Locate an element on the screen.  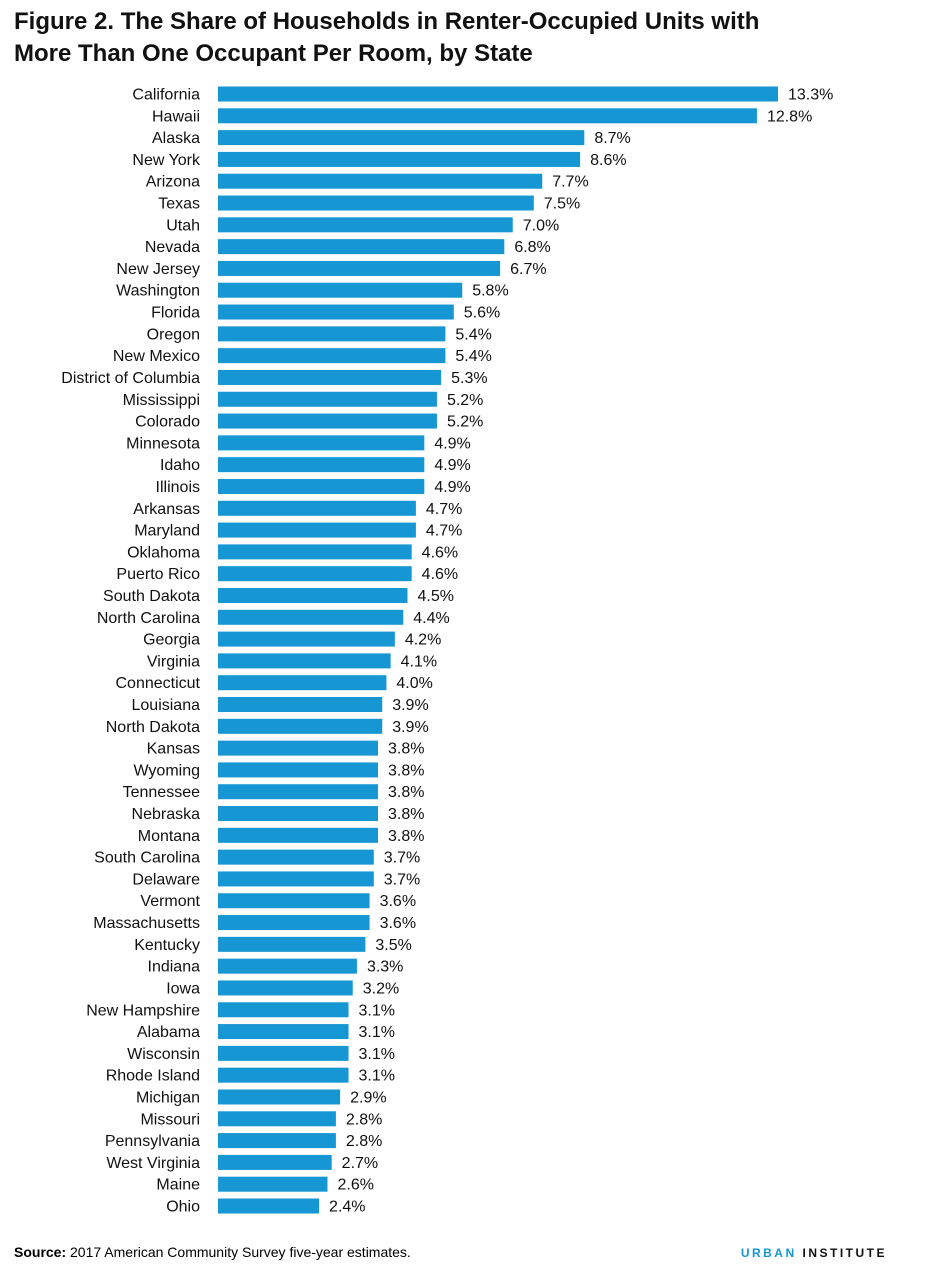
data-label: 2.8% is located at coordinates (364, 1141).